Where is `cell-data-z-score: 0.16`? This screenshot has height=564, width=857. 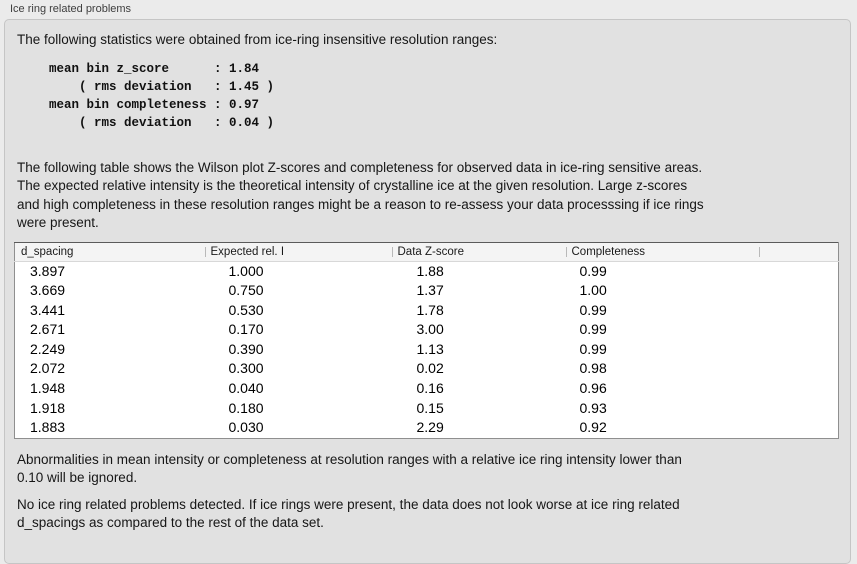
cell-data-z-score: 0.16 is located at coordinates (430, 388).